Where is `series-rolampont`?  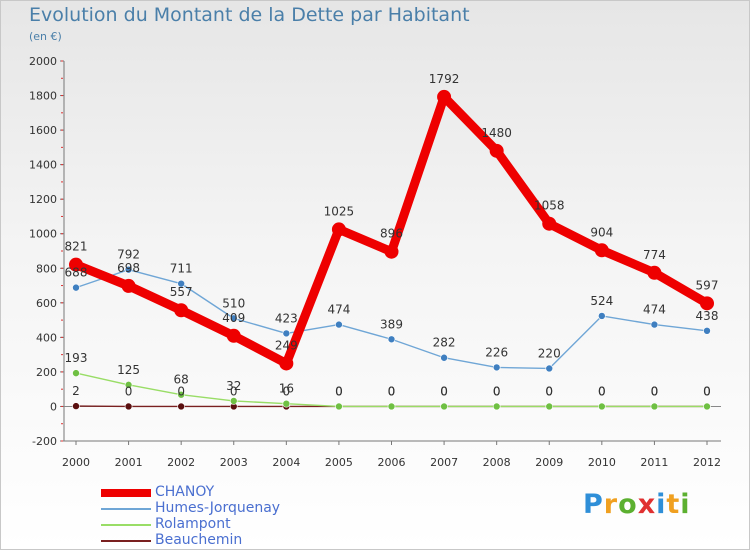 series-rolampont is located at coordinates (391, 390).